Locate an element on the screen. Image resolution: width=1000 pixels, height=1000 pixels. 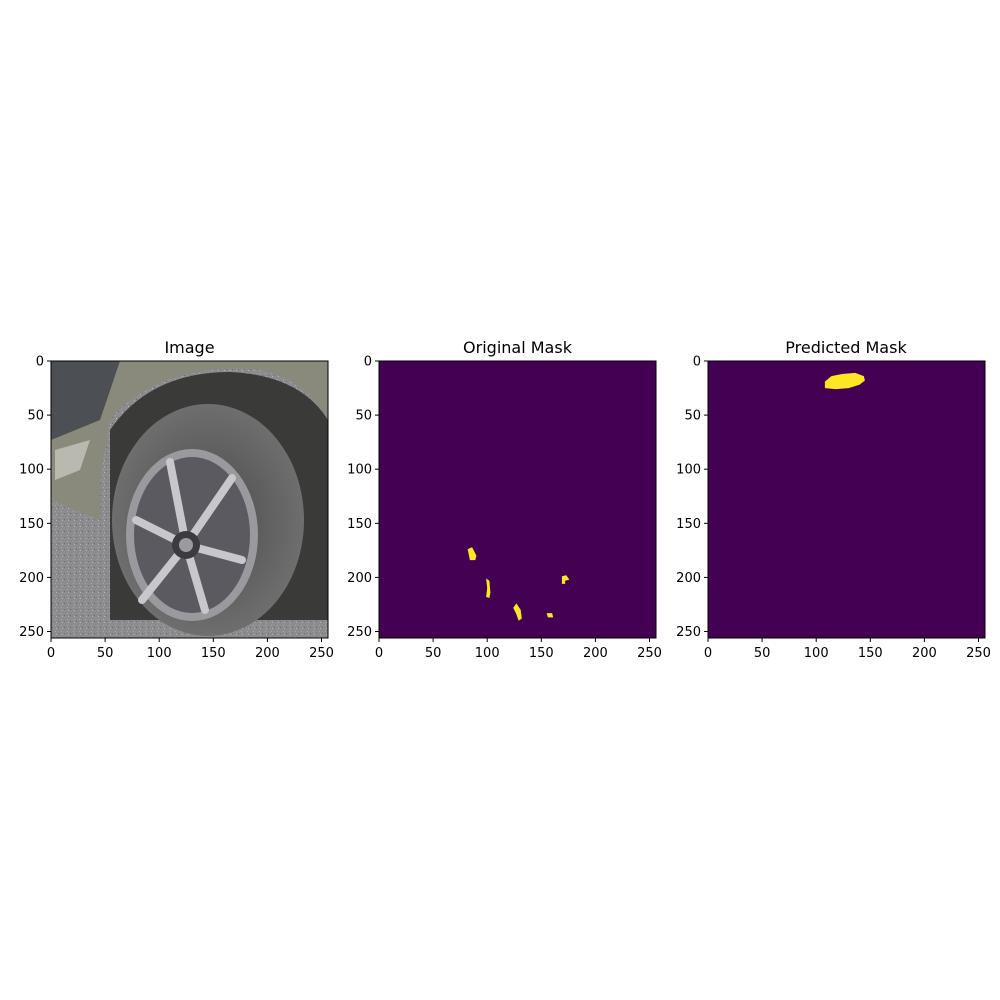
car-wheel-photo is located at coordinates (189, 499).